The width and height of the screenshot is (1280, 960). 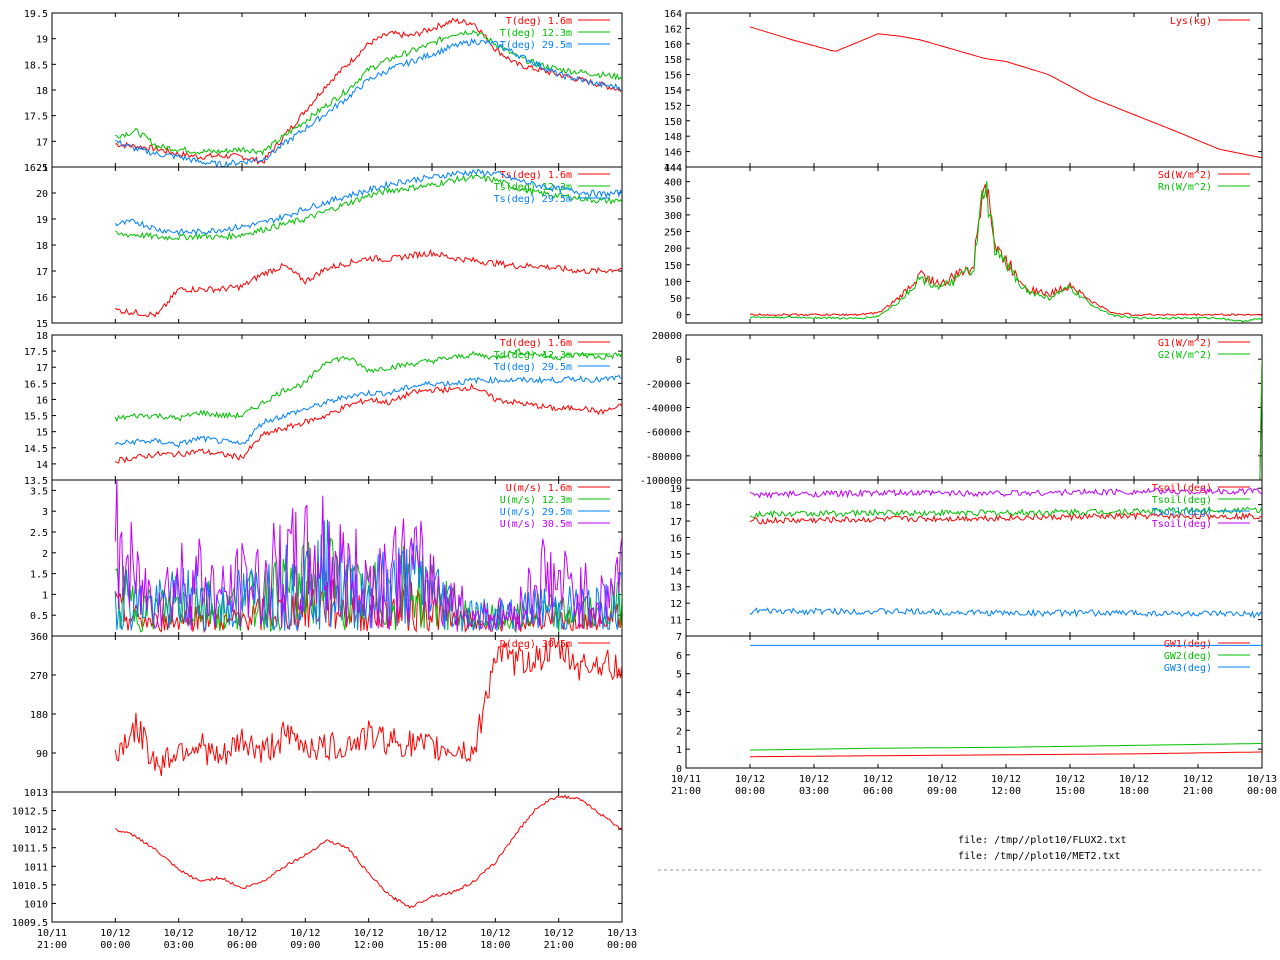 What do you see at coordinates (432, 945) in the screenshot?
I see `x-tick-time: 15:00` at bounding box center [432, 945].